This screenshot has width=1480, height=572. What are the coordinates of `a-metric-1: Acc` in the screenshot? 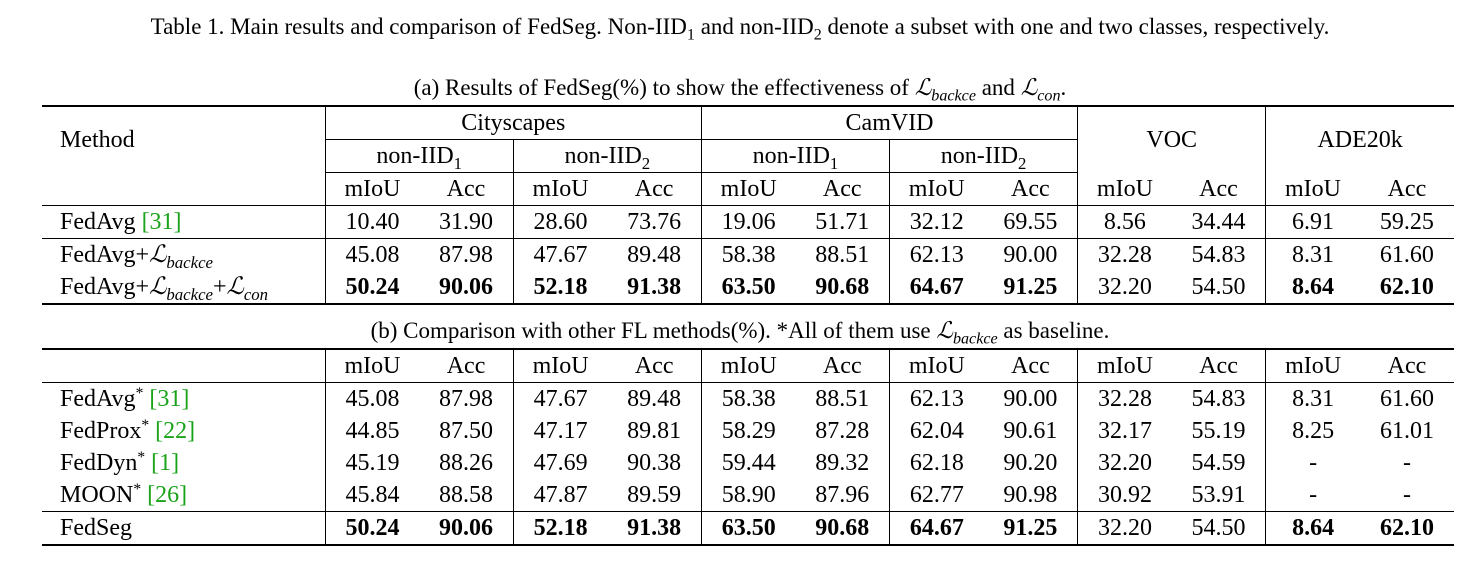 It's located at (466, 189).